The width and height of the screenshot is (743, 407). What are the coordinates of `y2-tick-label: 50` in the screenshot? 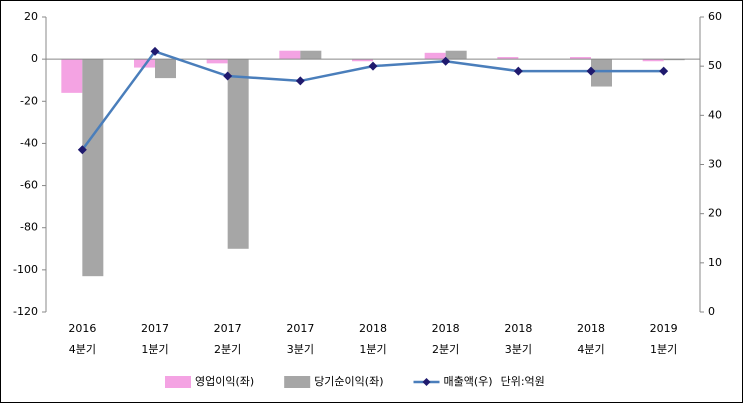 It's located at (715, 65).